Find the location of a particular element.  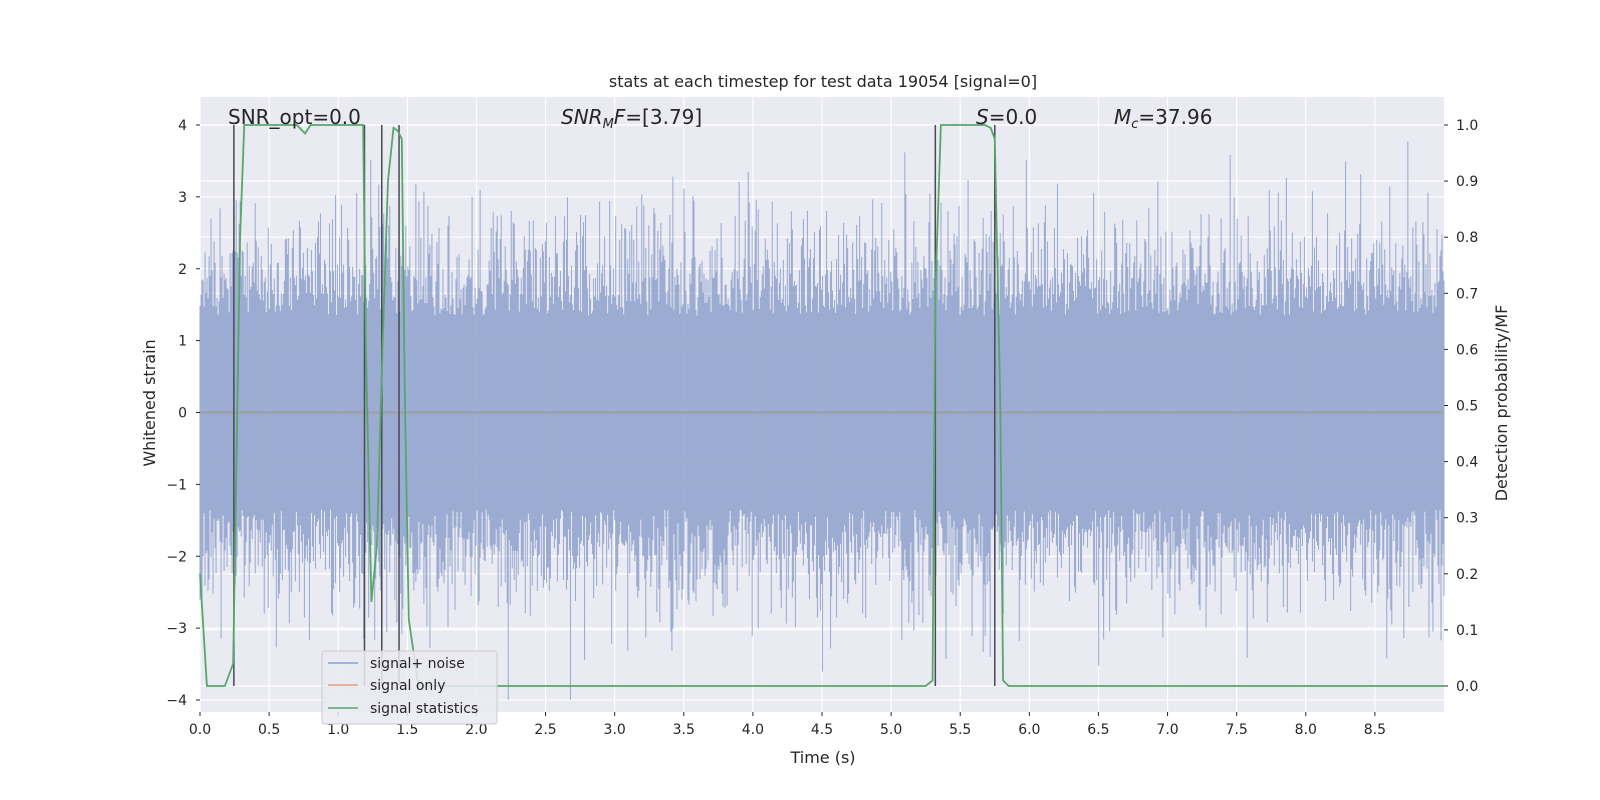

x-tick-label: 5.5 is located at coordinates (960, 730).